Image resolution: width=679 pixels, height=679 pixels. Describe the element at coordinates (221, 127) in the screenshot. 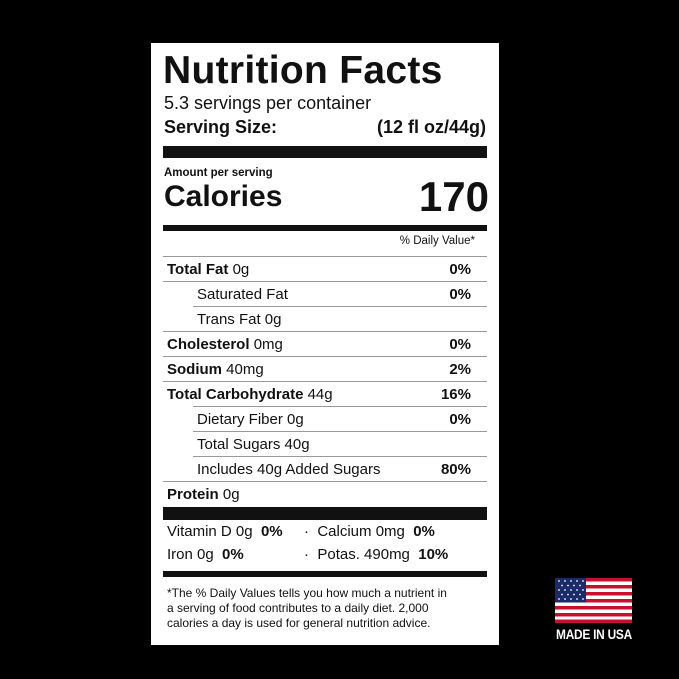

I see `serving-size-label: Serving Size:` at that location.